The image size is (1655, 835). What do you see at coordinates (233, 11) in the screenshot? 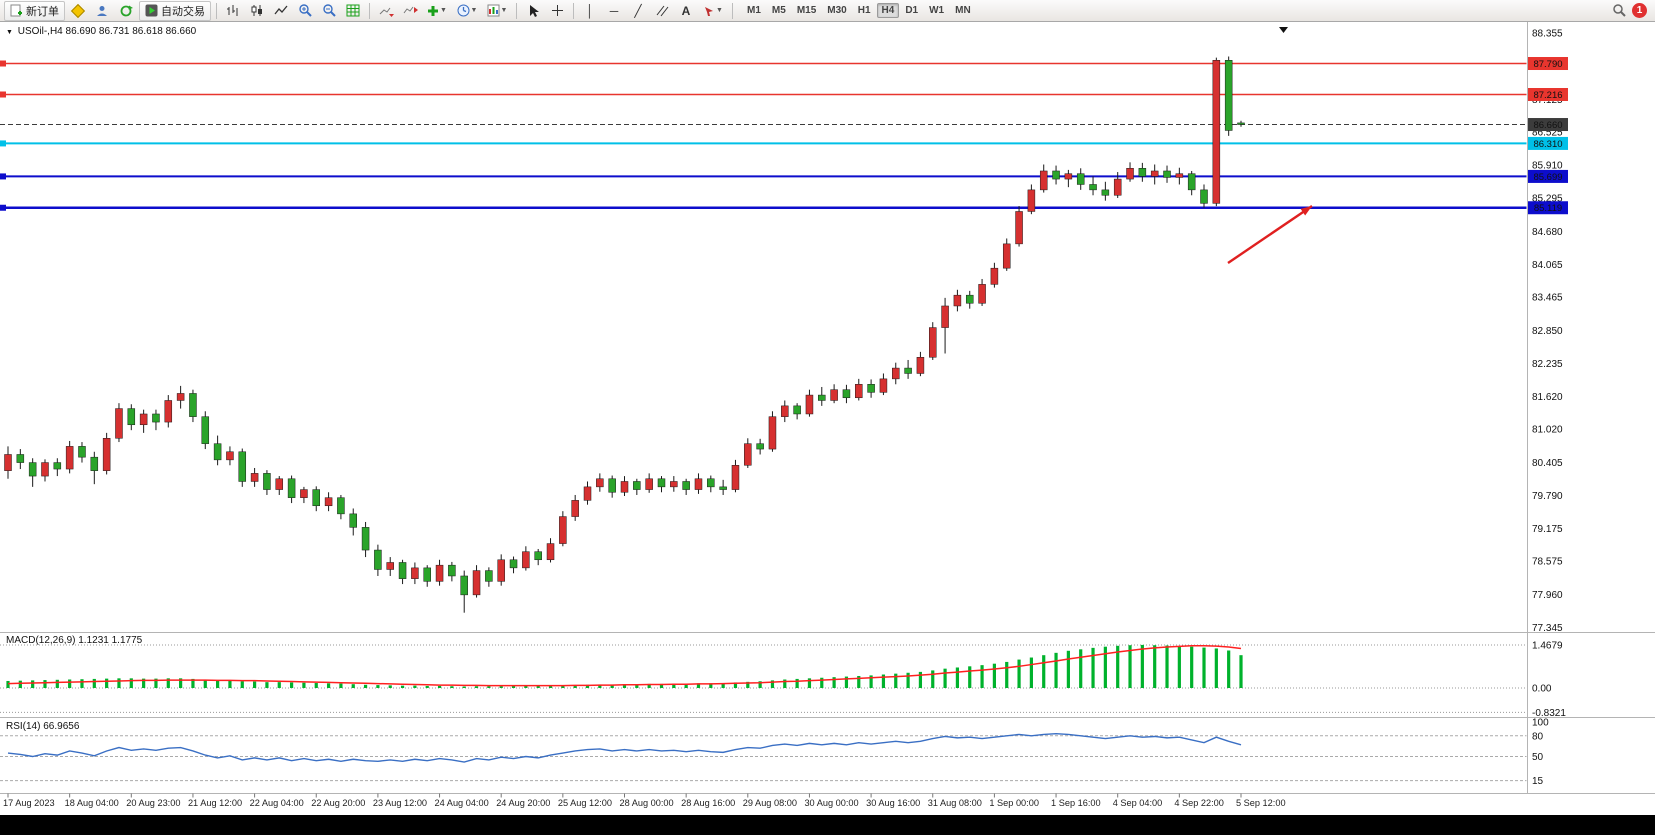
I see `bar-chart-icon` at bounding box center [233, 11].